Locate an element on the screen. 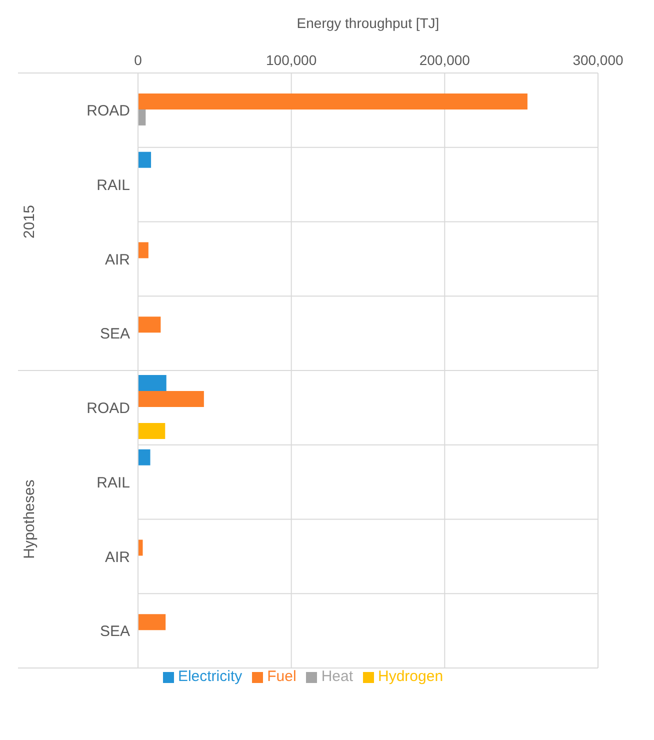 The image size is (654, 740). legend-label: Heat is located at coordinates (337, 676).